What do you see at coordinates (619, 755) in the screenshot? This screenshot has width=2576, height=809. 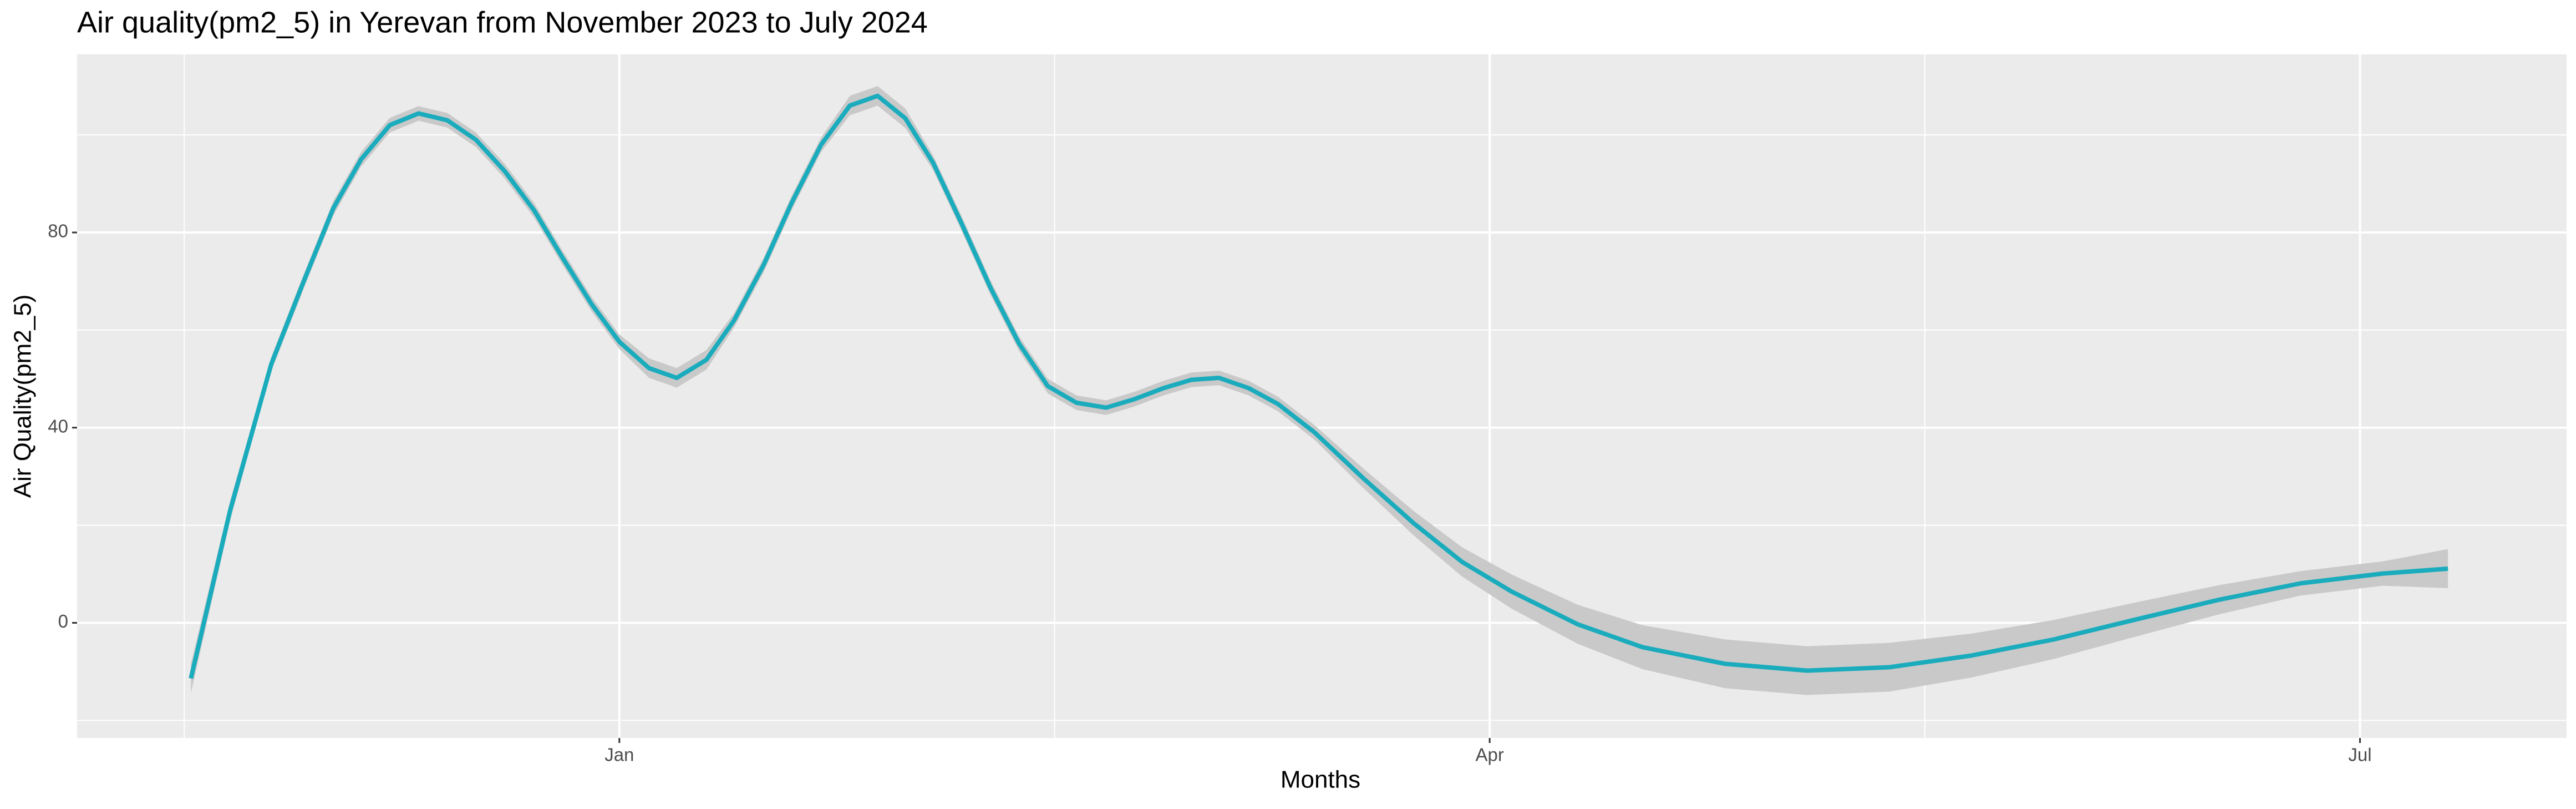 I see `x-tick-label: Jan` at bounding box center [619, 755].